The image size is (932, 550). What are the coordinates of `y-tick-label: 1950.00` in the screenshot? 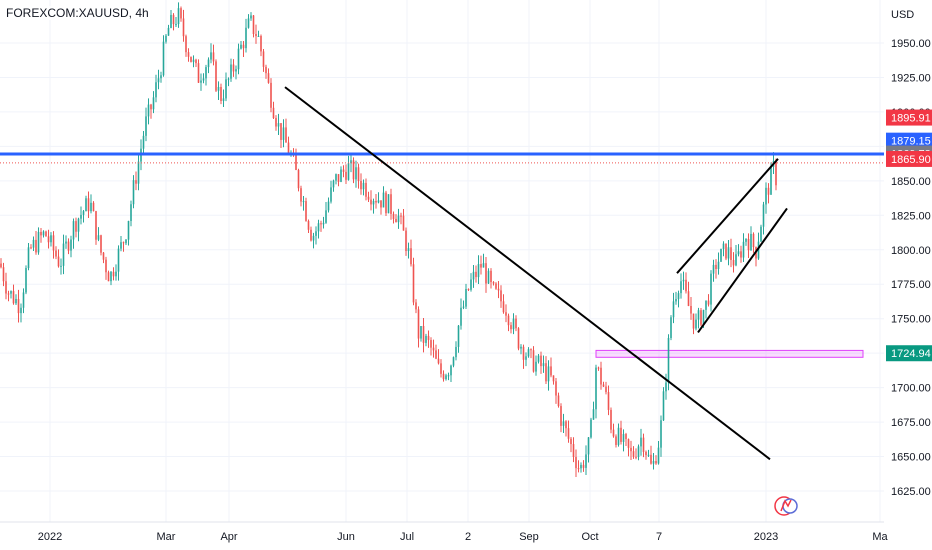 It's located at (911, 44).